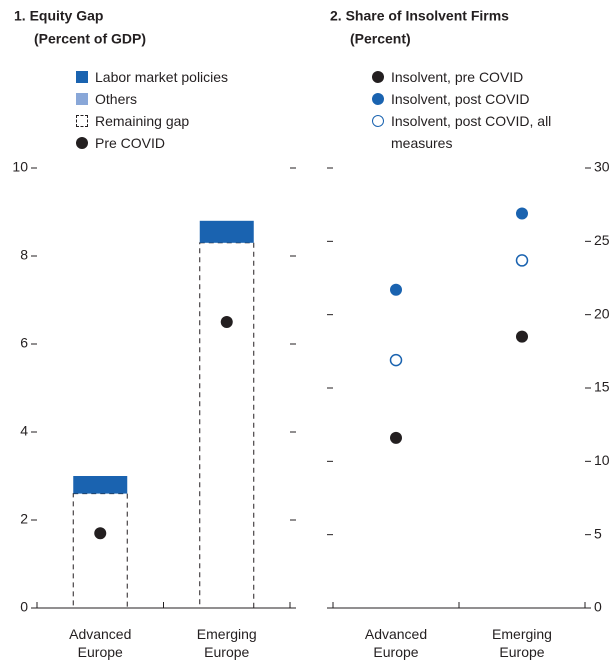  What do you see at coordinates (116, 99) in the screenshot?
I see `legend-label: Others` at bounding box center [116, 99].